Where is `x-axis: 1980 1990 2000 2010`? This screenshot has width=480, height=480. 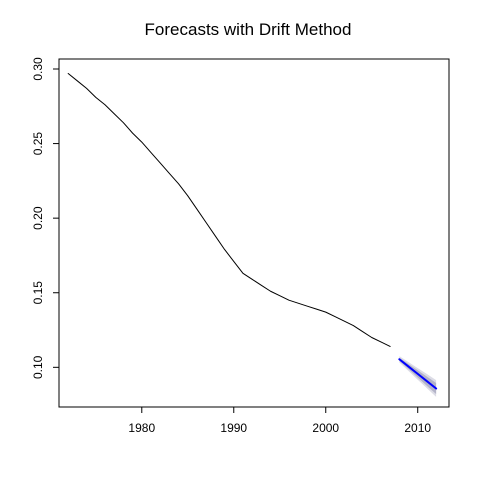 x-axis: 1980 1990 2000 2010 is located at coordinates (279, 421).